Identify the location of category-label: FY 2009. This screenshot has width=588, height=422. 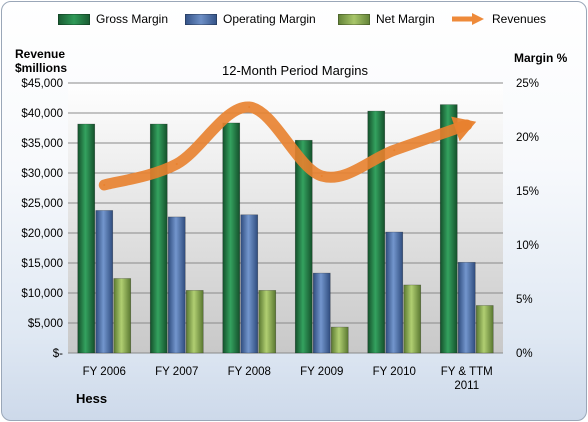
(321, 372).